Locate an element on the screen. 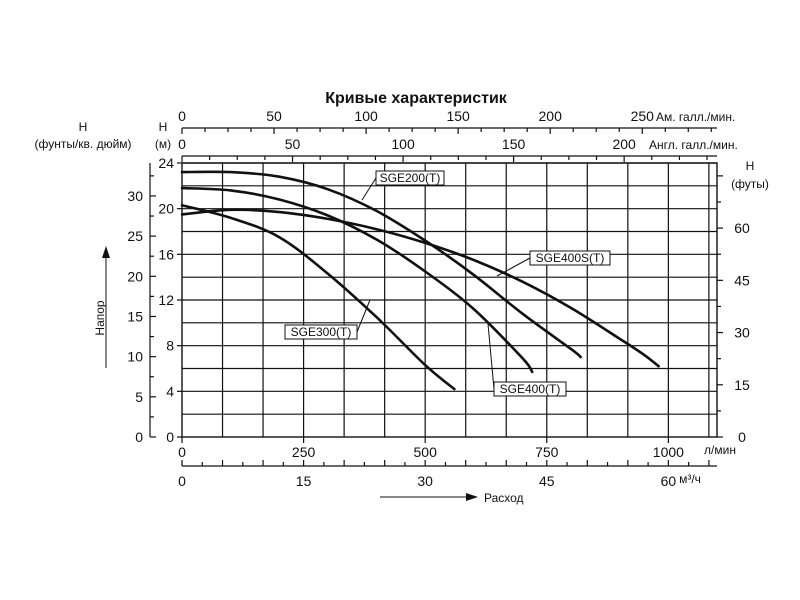  series-label-sge200-t: SGE200(T) is located at coordinates (410, 178).